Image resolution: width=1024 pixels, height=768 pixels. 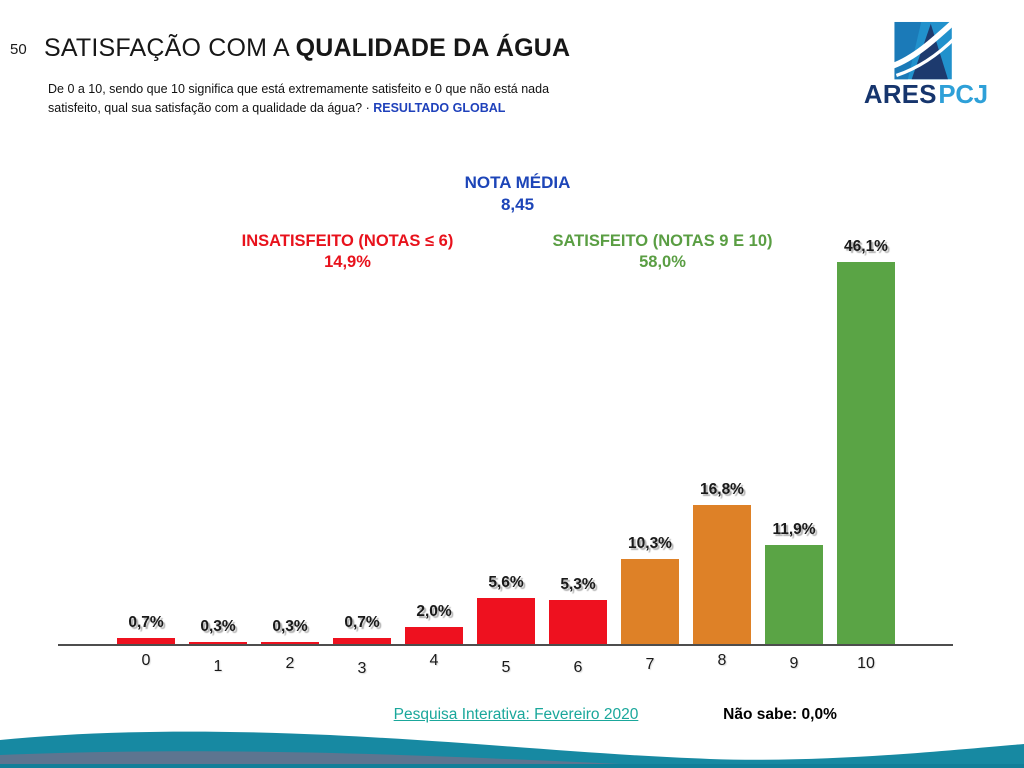 What do you see at coordinates (433, 48) in the screenshot?
I see `title-bold: QUALIDADE DA ÁGUA` at bounding box center [433, 48].